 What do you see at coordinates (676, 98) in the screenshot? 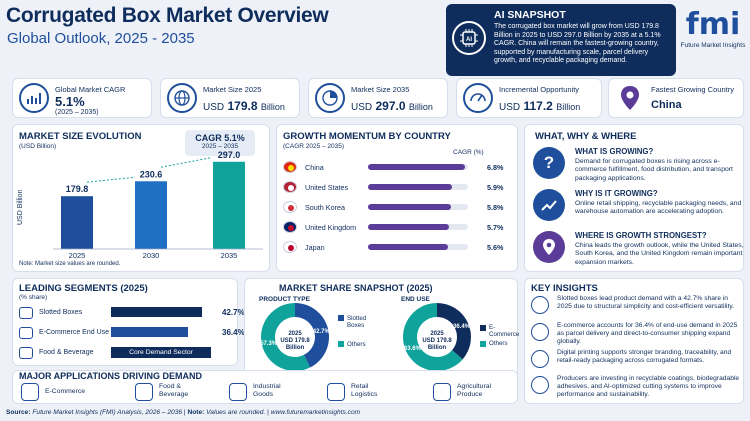
I see `kpi-fastest-country: Fastest Growing Country China` at bounding box center [676, 98].